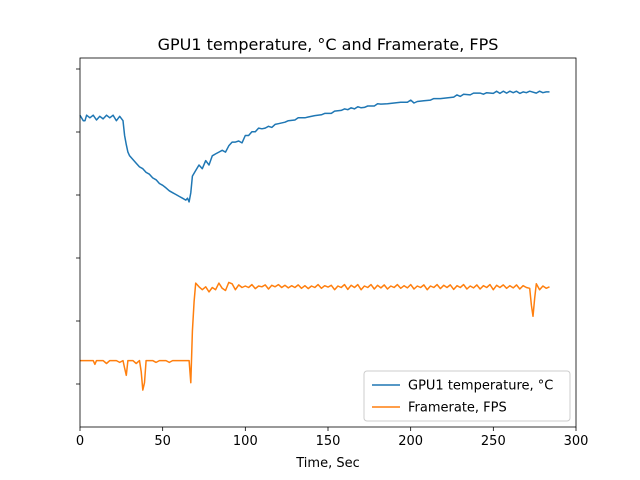 Image resolution: width=640 pixels, height=480 pixels. I want to click on x-tick-label: 0, so click(80, 441).